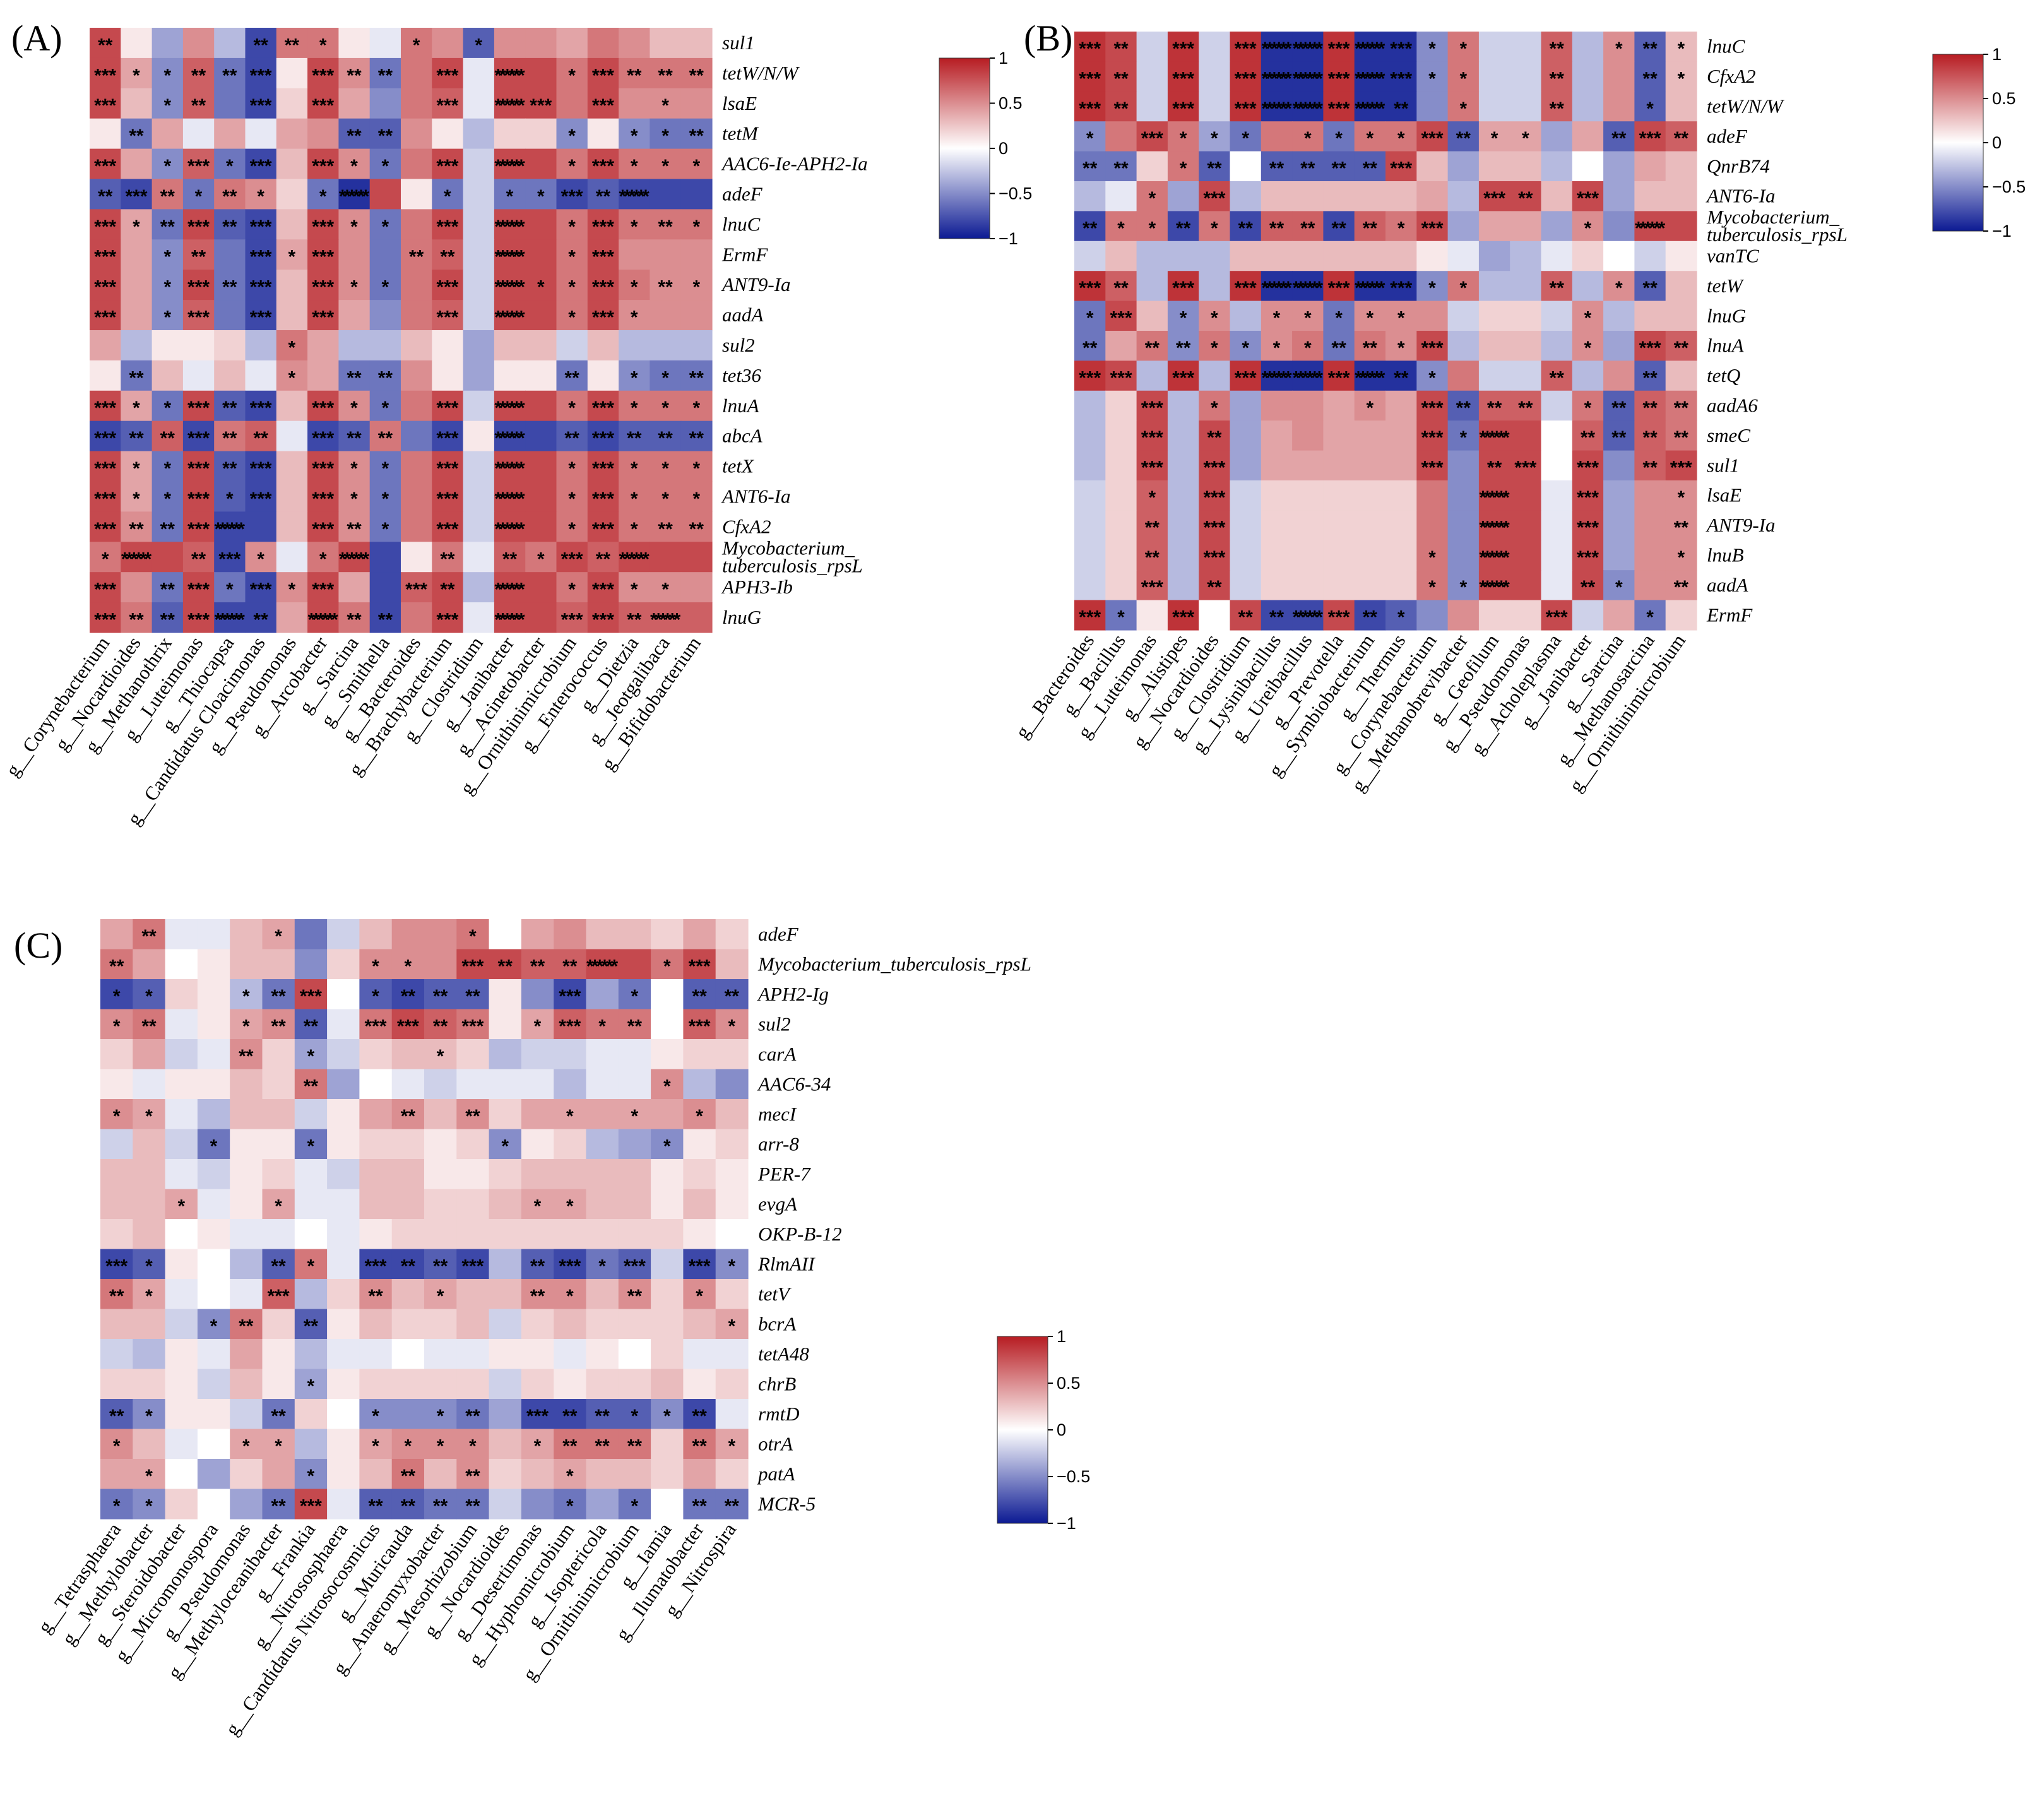 Image resolution: width=2035 pixels, height=1820 pixels. I want to click on row-label: sul2, so click(775, 1024).